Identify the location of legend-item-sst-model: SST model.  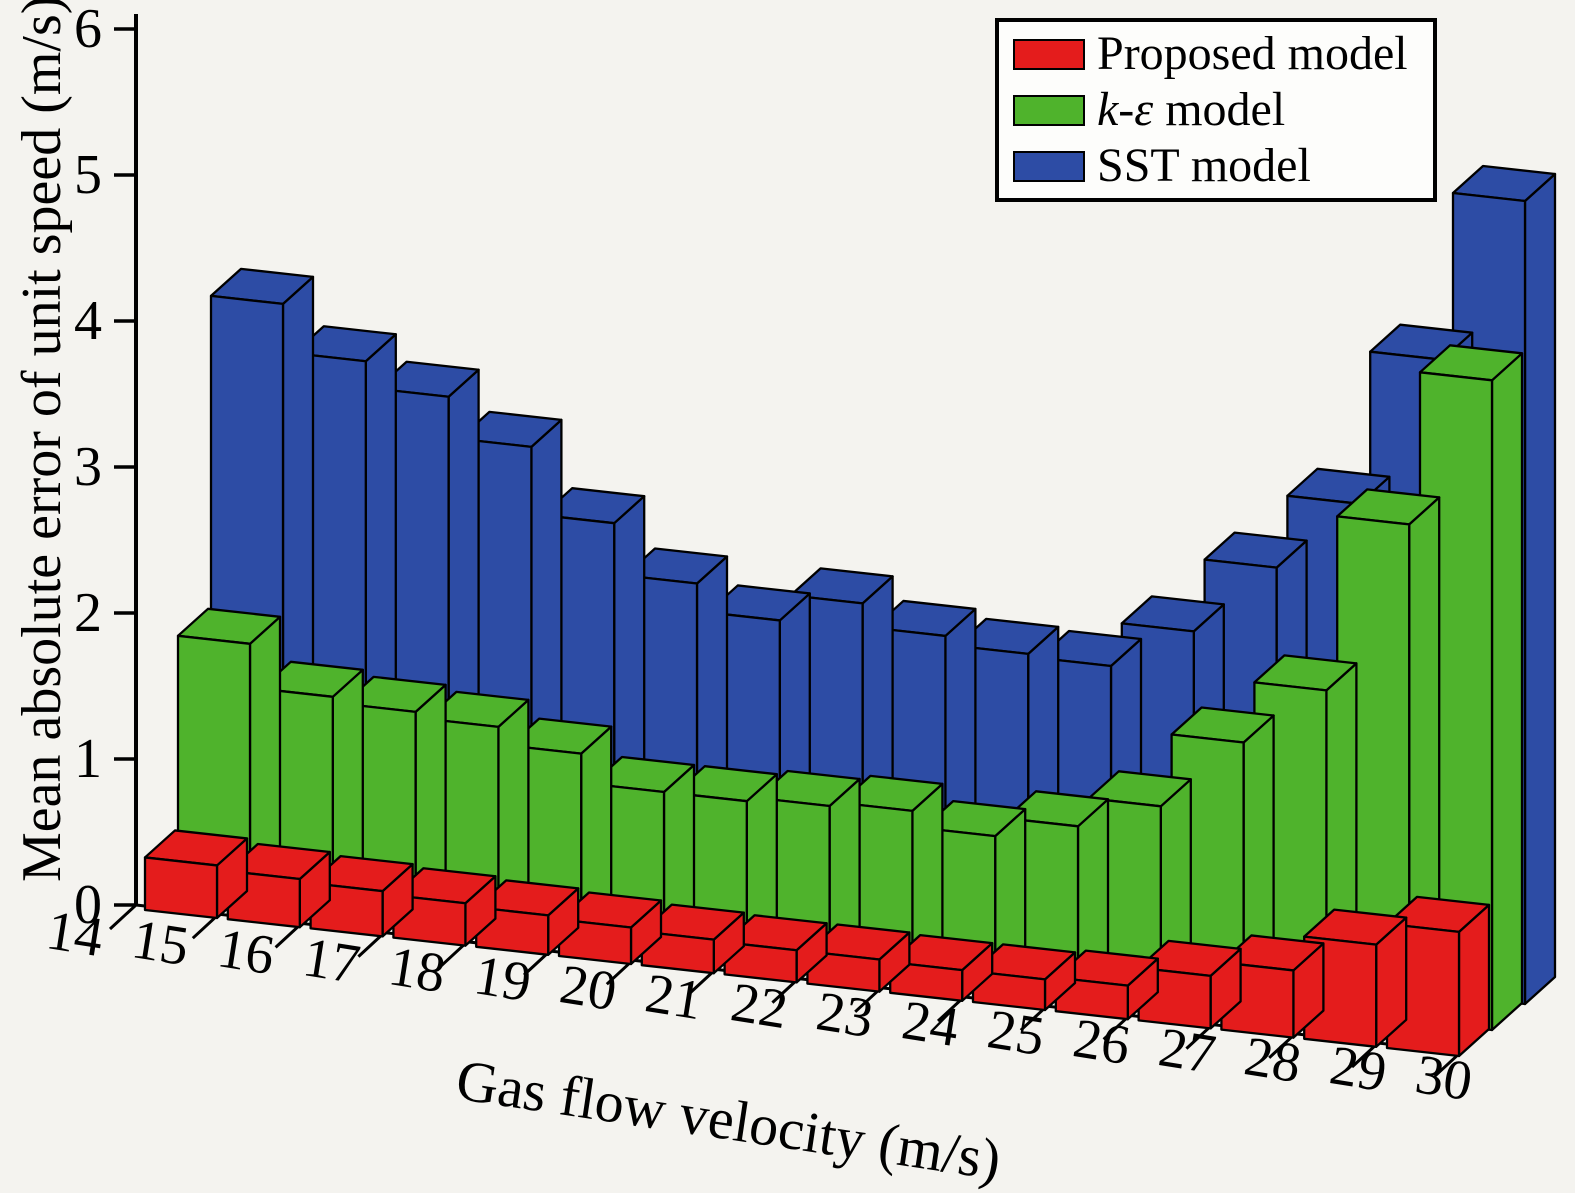
(1223, 166).